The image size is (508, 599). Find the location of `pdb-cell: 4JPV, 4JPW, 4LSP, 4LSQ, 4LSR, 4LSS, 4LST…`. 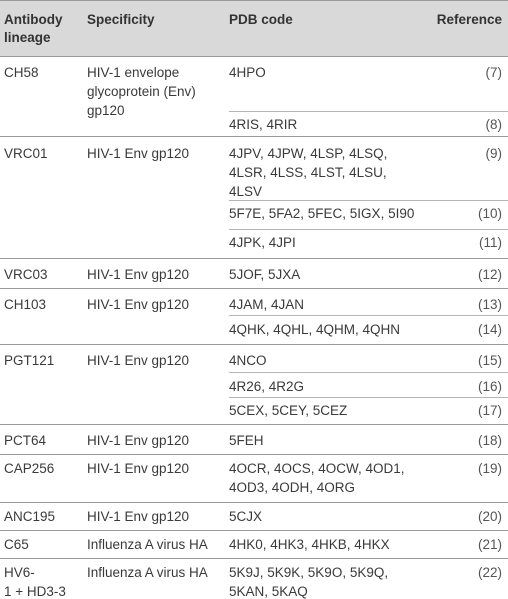

pdb-cell: 4JPV, 4JPW, 4LSP, 4LSQ, 4LSR, 4LSS, 4LST… is located at coordinates (308, 172).